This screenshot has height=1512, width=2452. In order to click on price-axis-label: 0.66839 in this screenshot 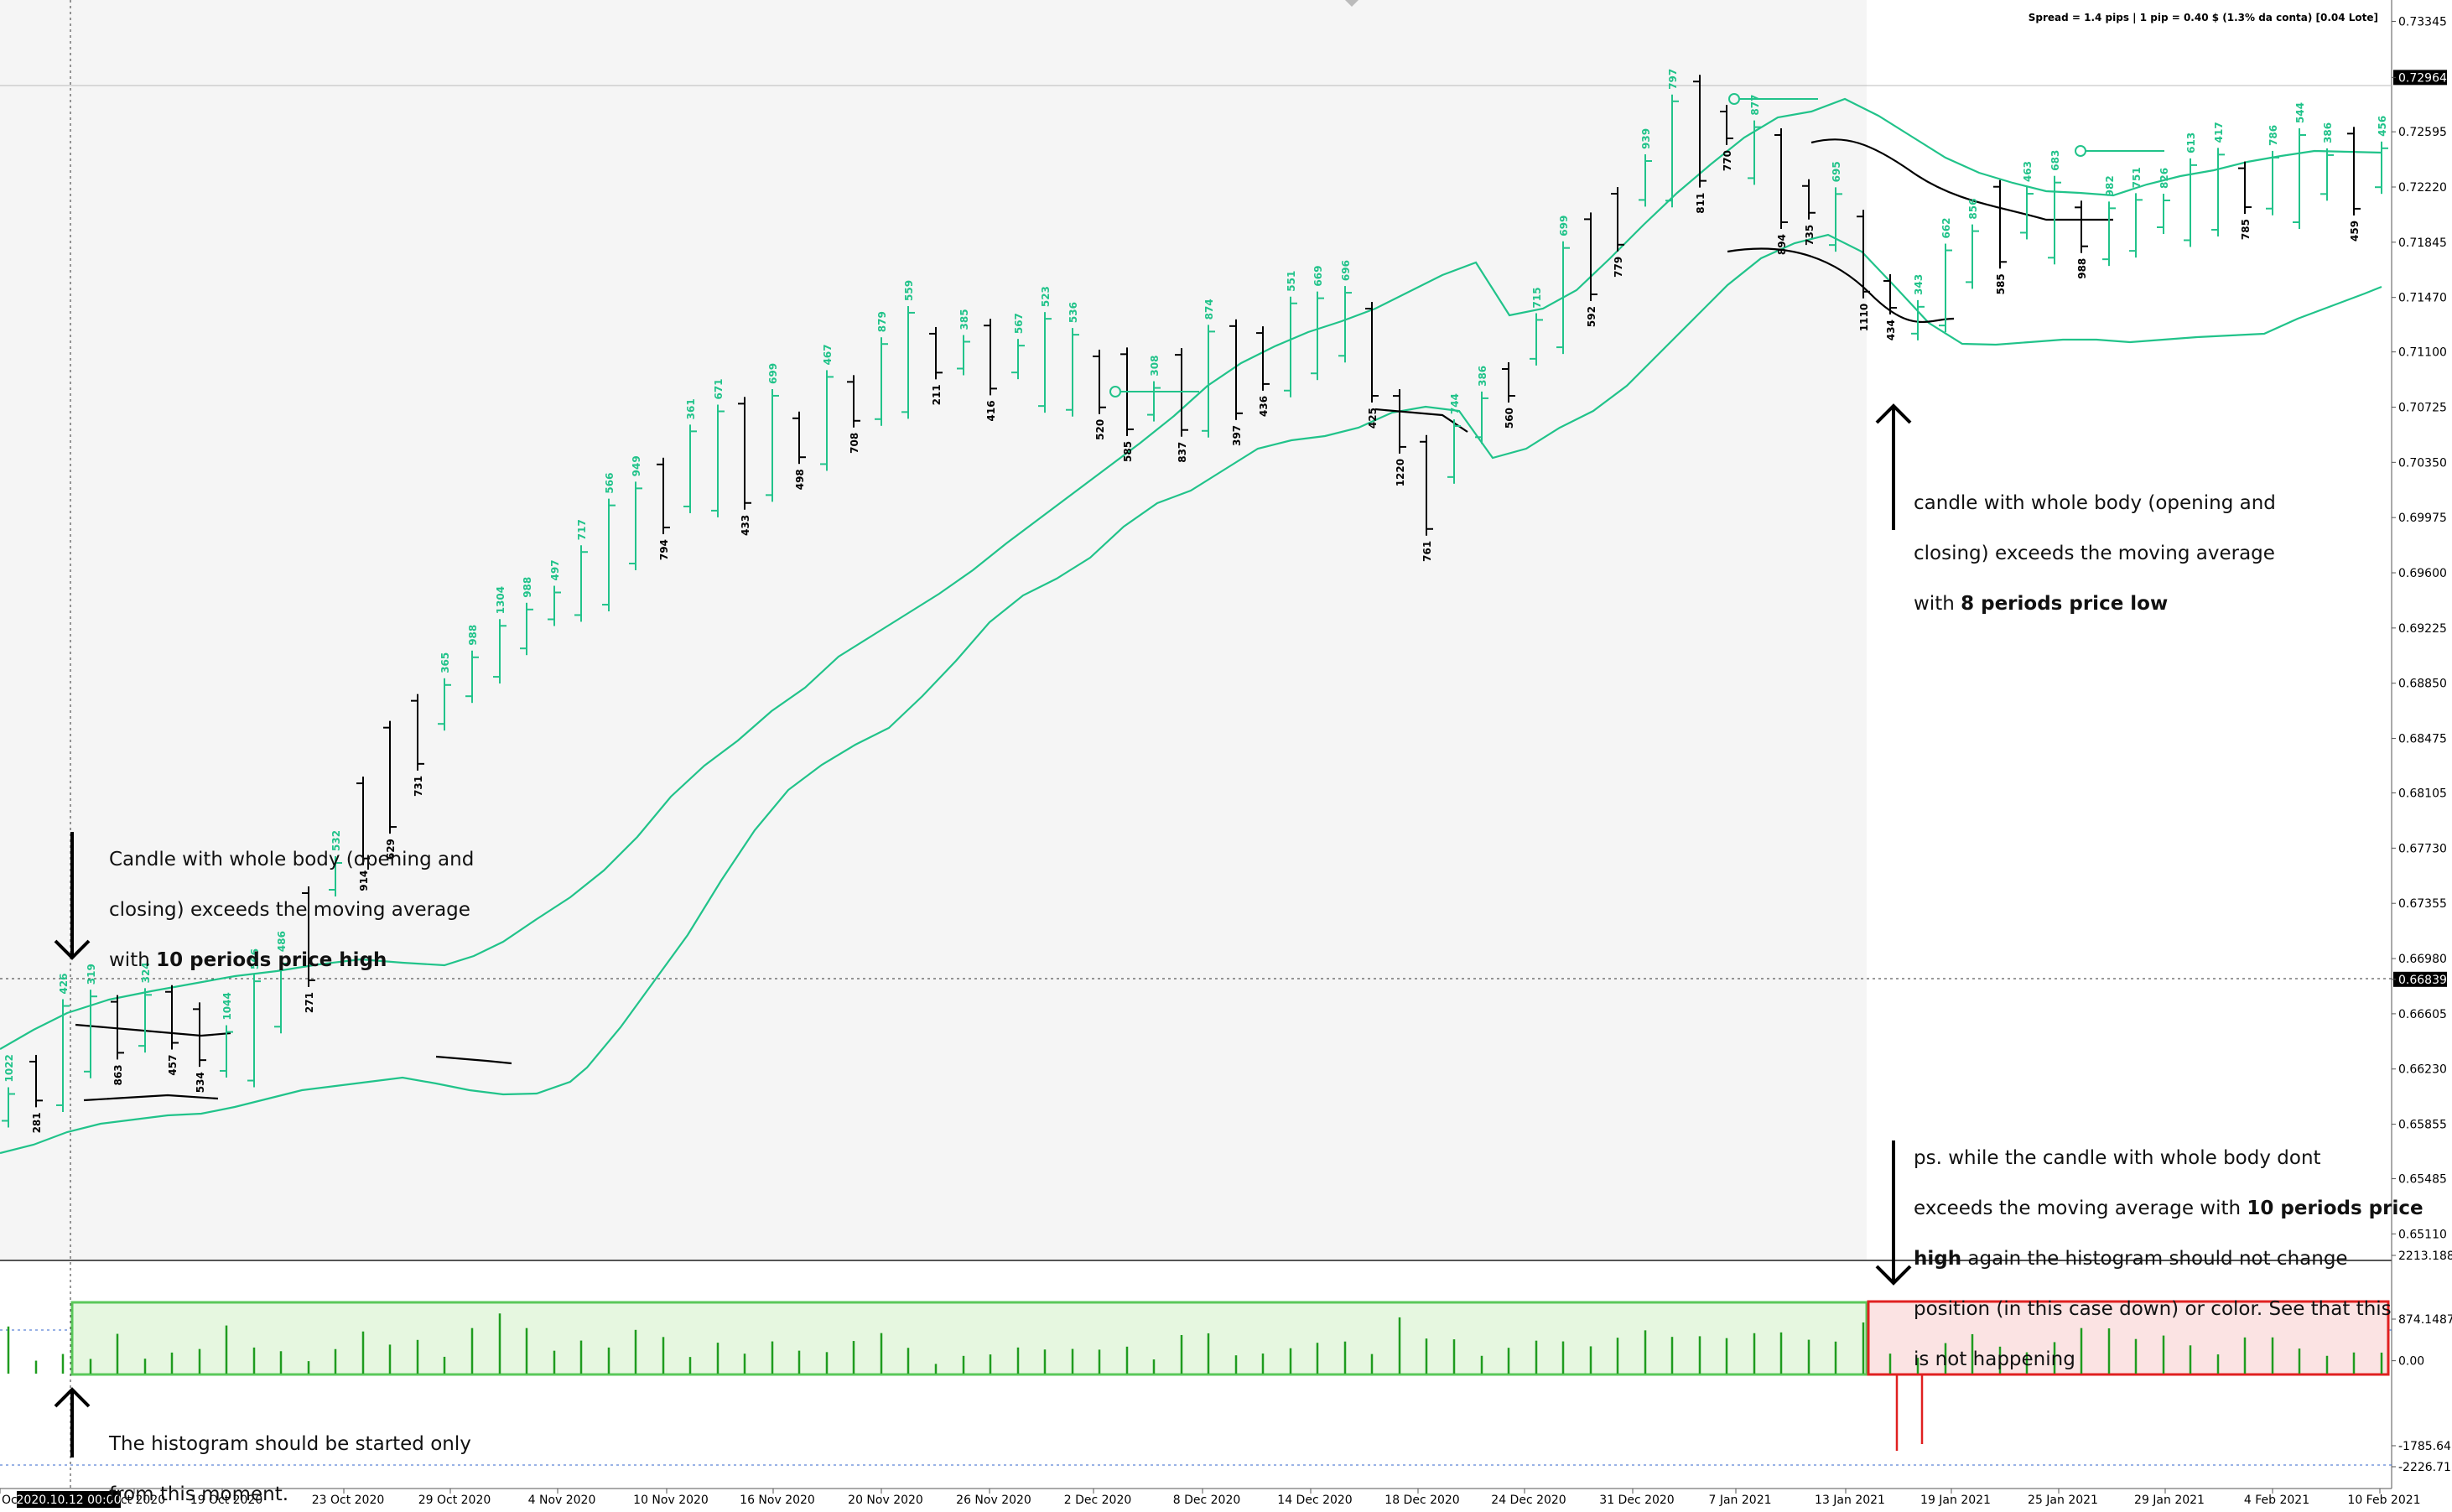, I will do `click(2422, 980)`.